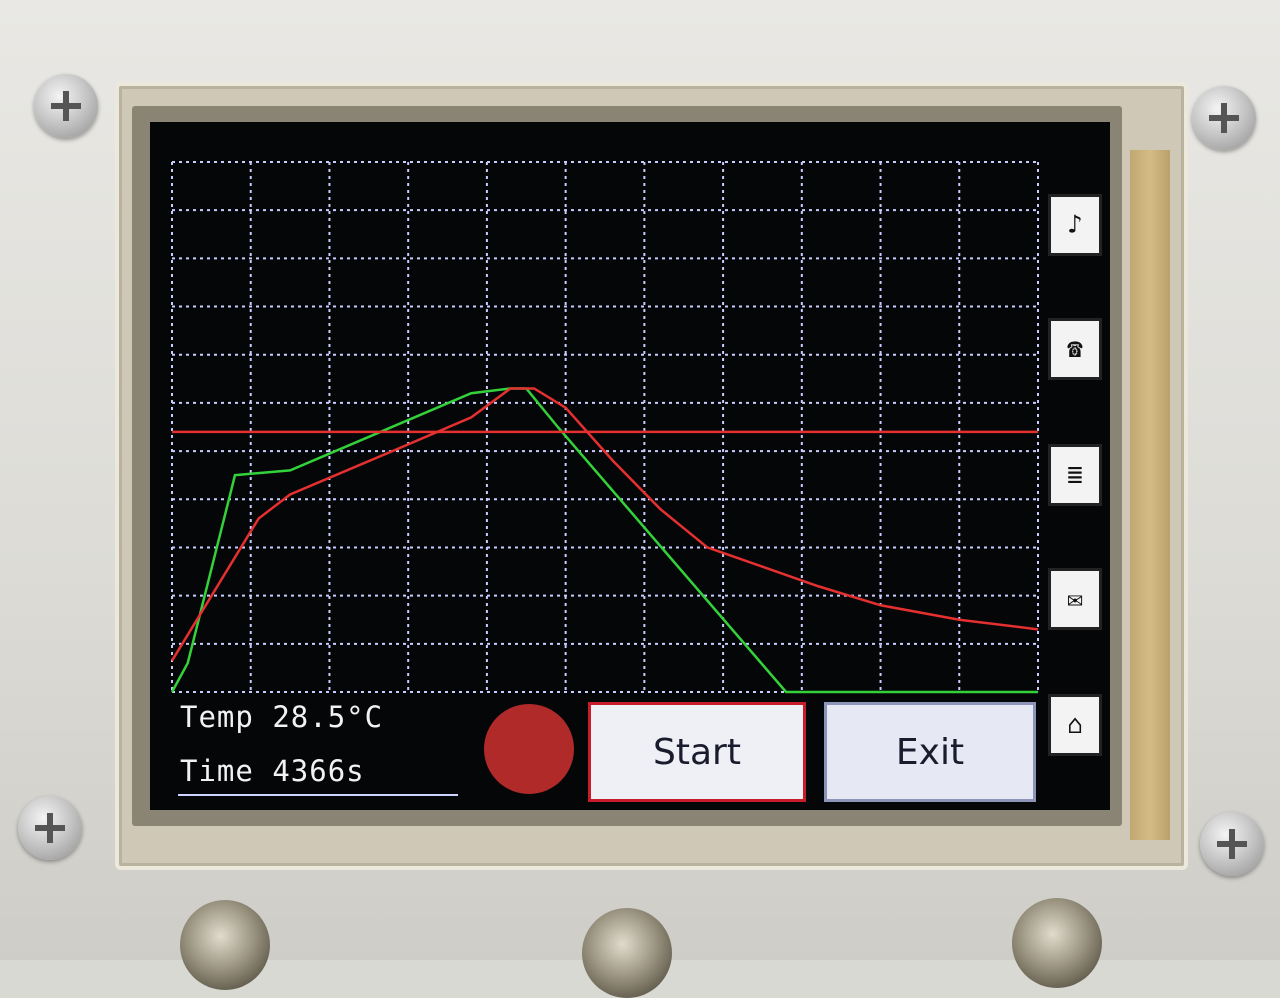 This screenshot has width=1280, height=998. Describe the element at coordinates (328, 717) in the screenshot. I see `temperature-value: 28.5°C` at that location.